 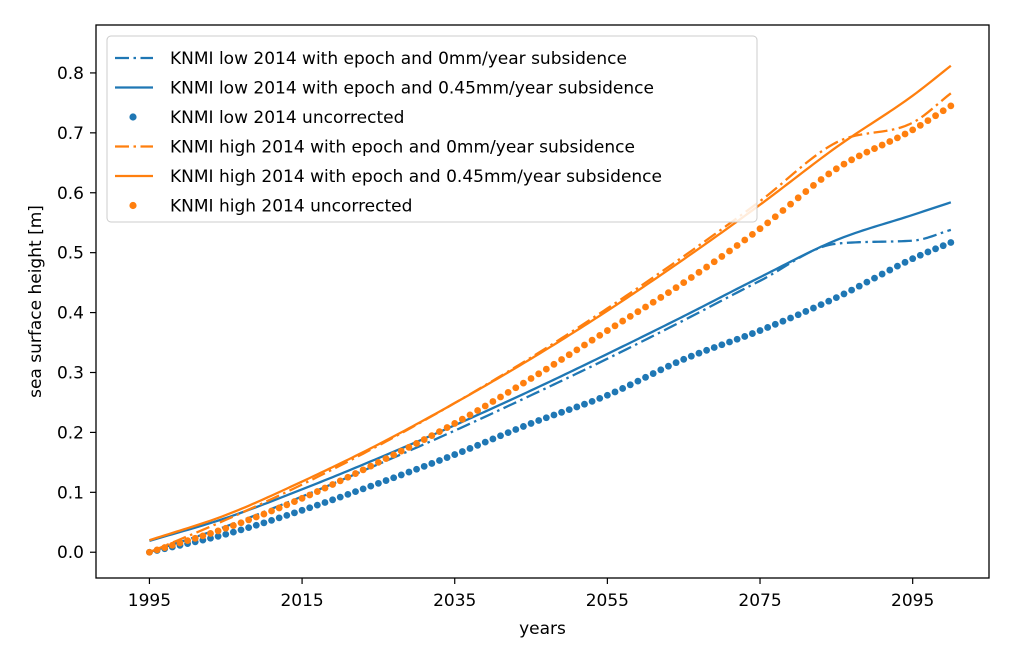 I want to click on point-knmi-high-2014-uncorrected-2024, so click(x=371, y=466).